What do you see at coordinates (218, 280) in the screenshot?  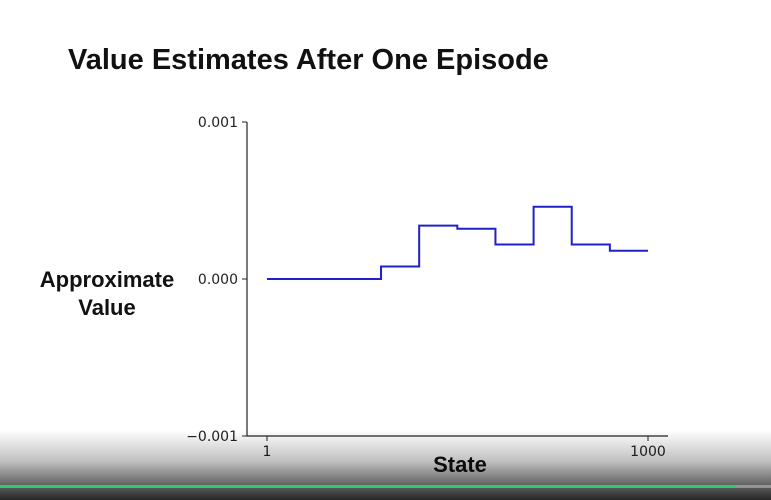 I see `y-tick-label: 0.000` at bounding box center [218, 280].